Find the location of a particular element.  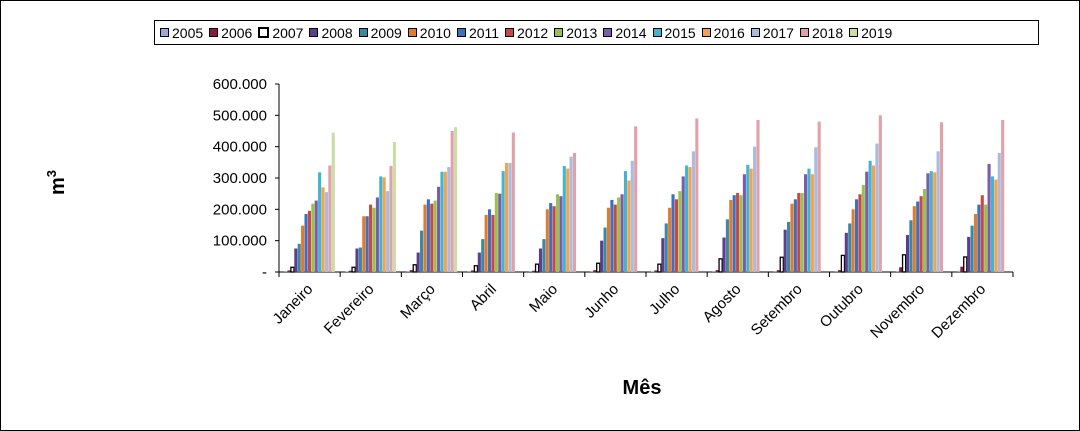

legend-swatch-2012 is located at coordinates (510, 32).